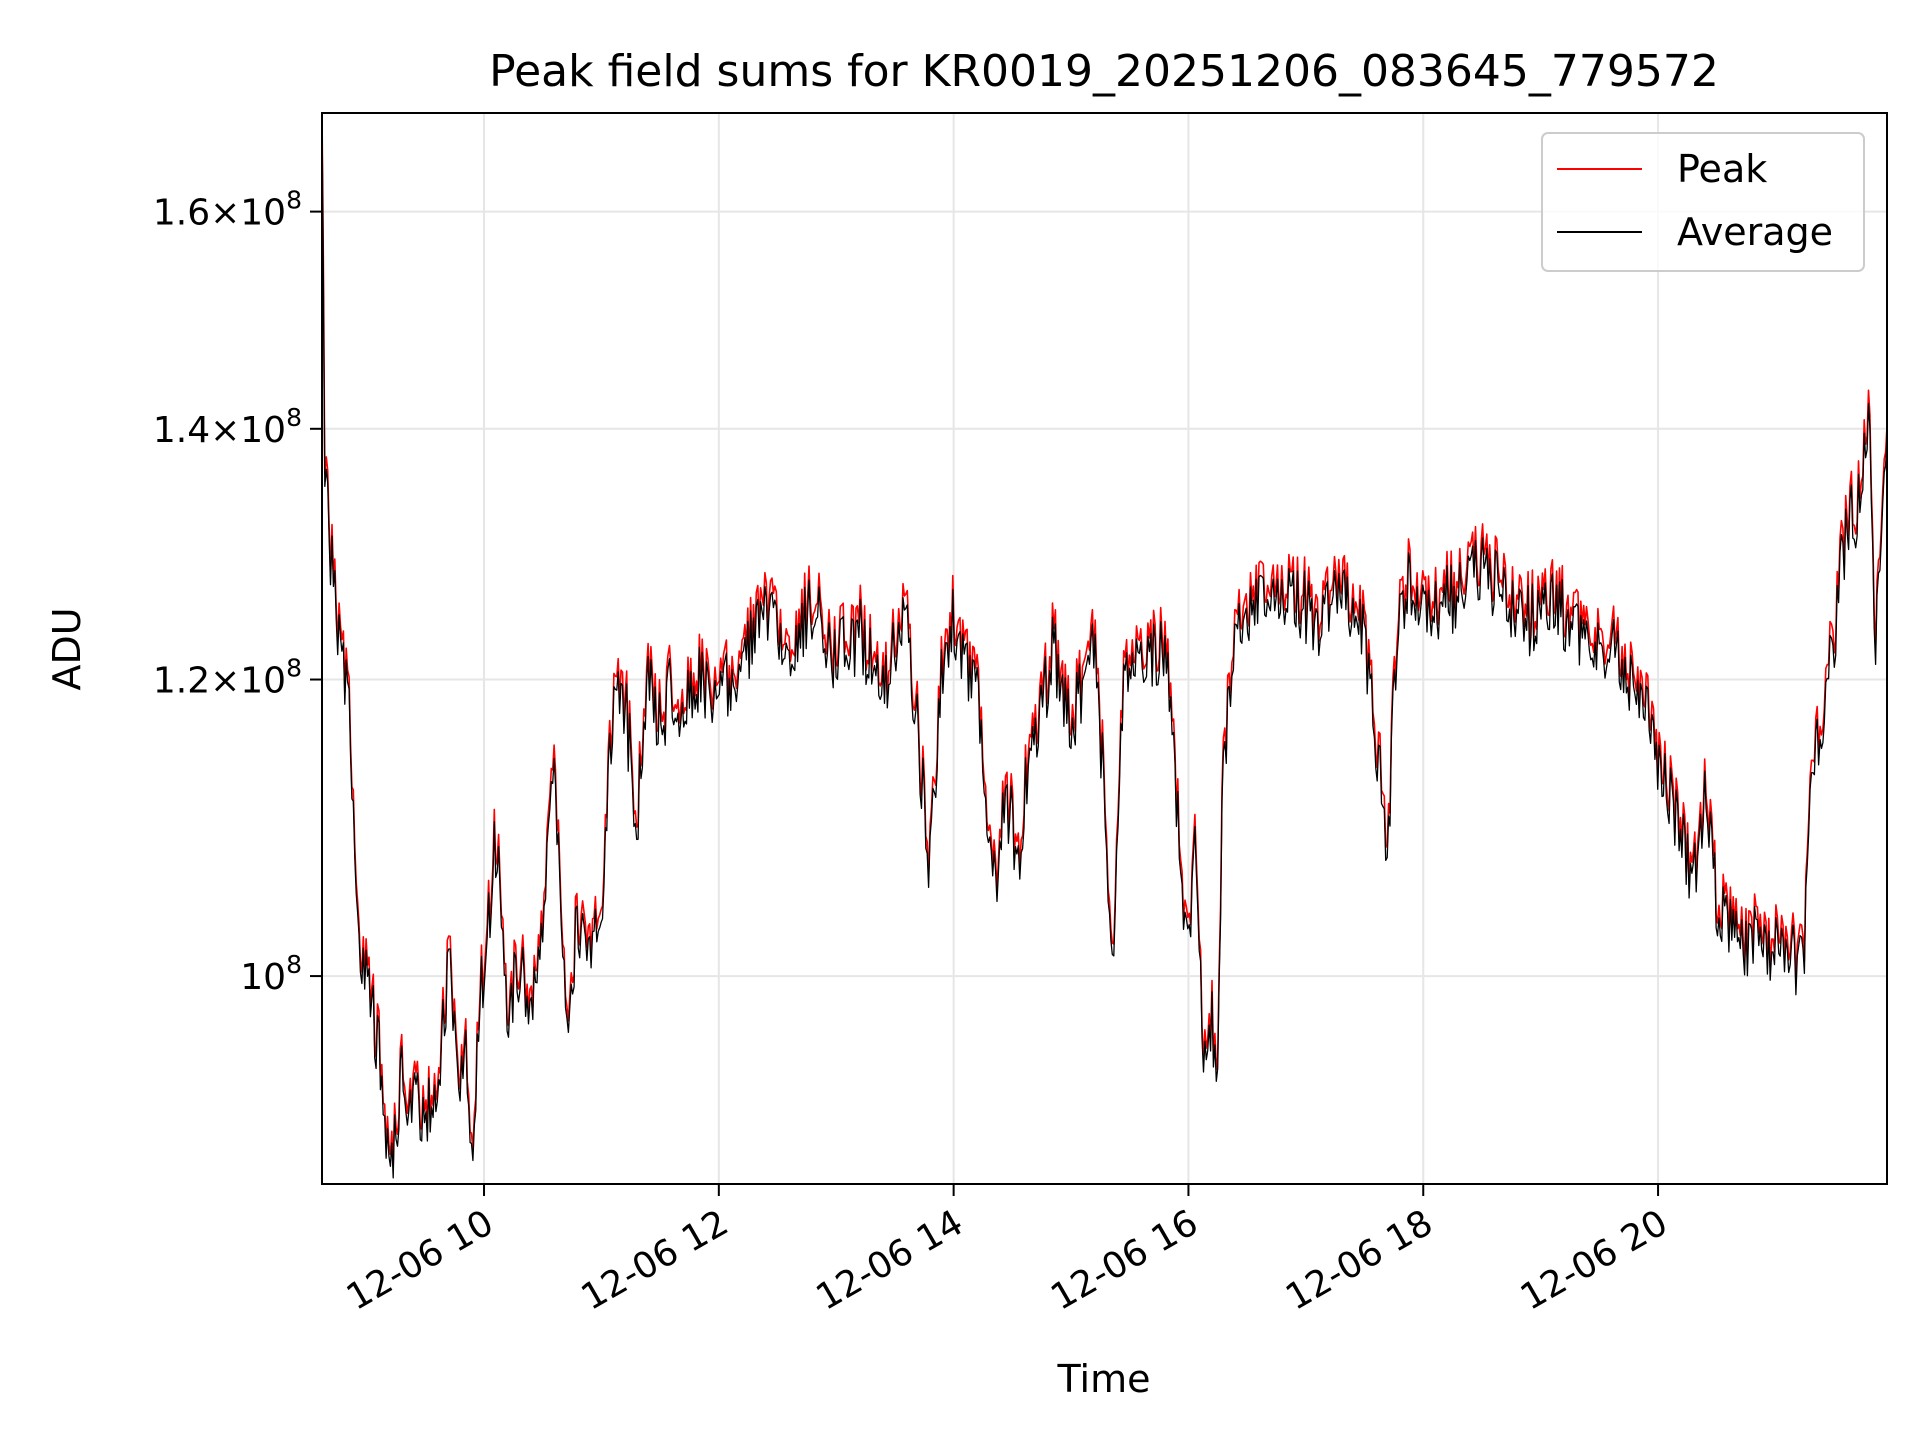 The height and width of the screenshot is (1440, 1920). Describe the element at coordinates (227, 210) in the screenshot. I see `y-tick-label: 1.6×10⁸` at that location.